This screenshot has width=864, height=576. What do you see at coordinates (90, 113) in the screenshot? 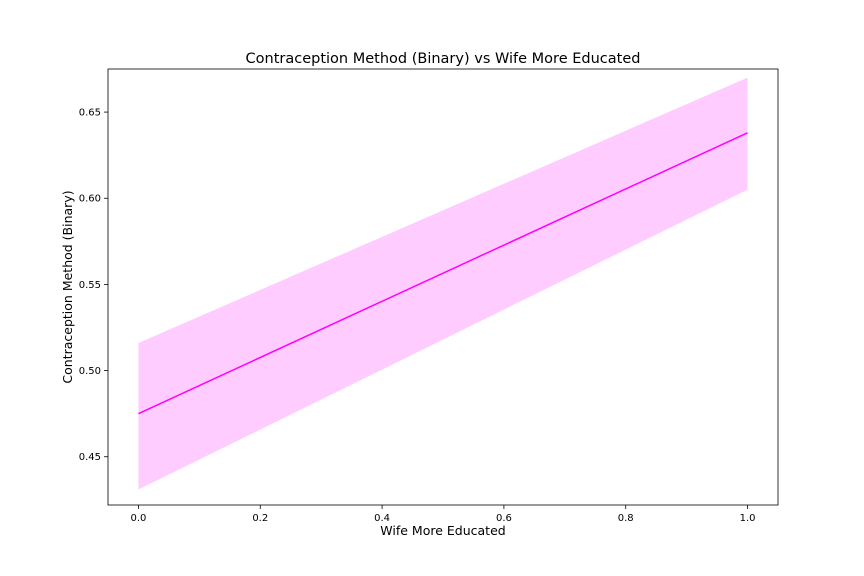
I see `y-tick-label: 0.65` at bounding box center [90, 113].